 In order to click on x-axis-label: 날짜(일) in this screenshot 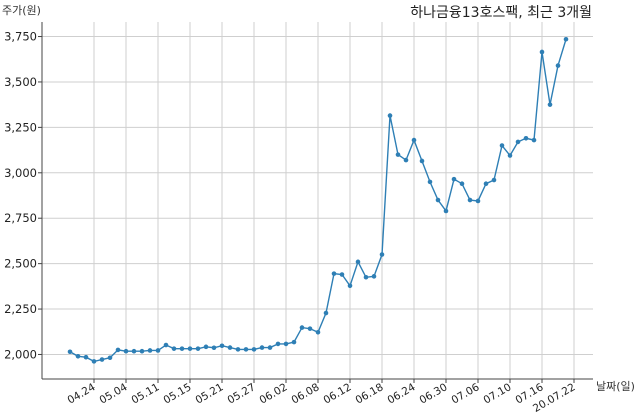, I will do `click(615, 386)`.